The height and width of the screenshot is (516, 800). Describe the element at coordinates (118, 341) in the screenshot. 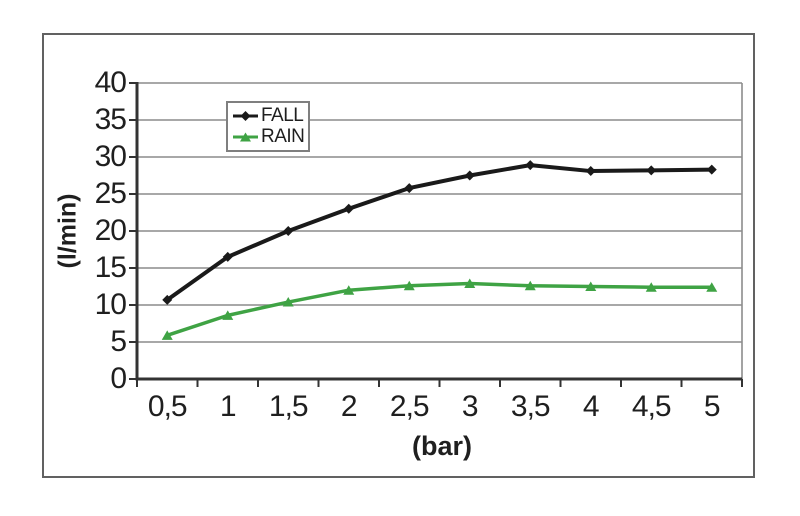

I see `y-tick-label: 5` at that location.